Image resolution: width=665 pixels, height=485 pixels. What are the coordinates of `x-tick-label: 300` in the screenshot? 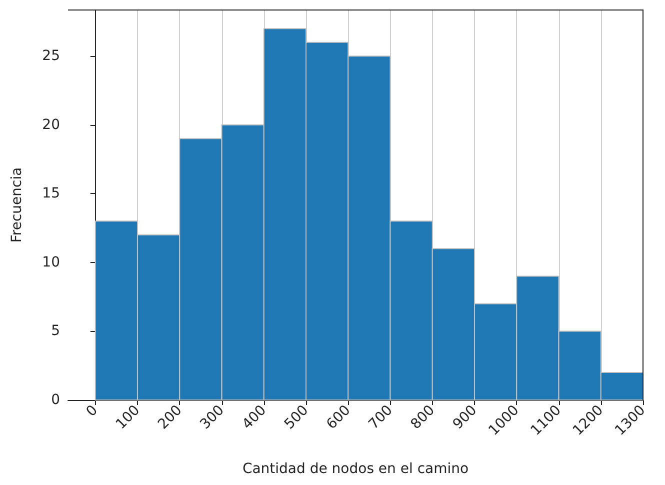 It's located at (212, 417).